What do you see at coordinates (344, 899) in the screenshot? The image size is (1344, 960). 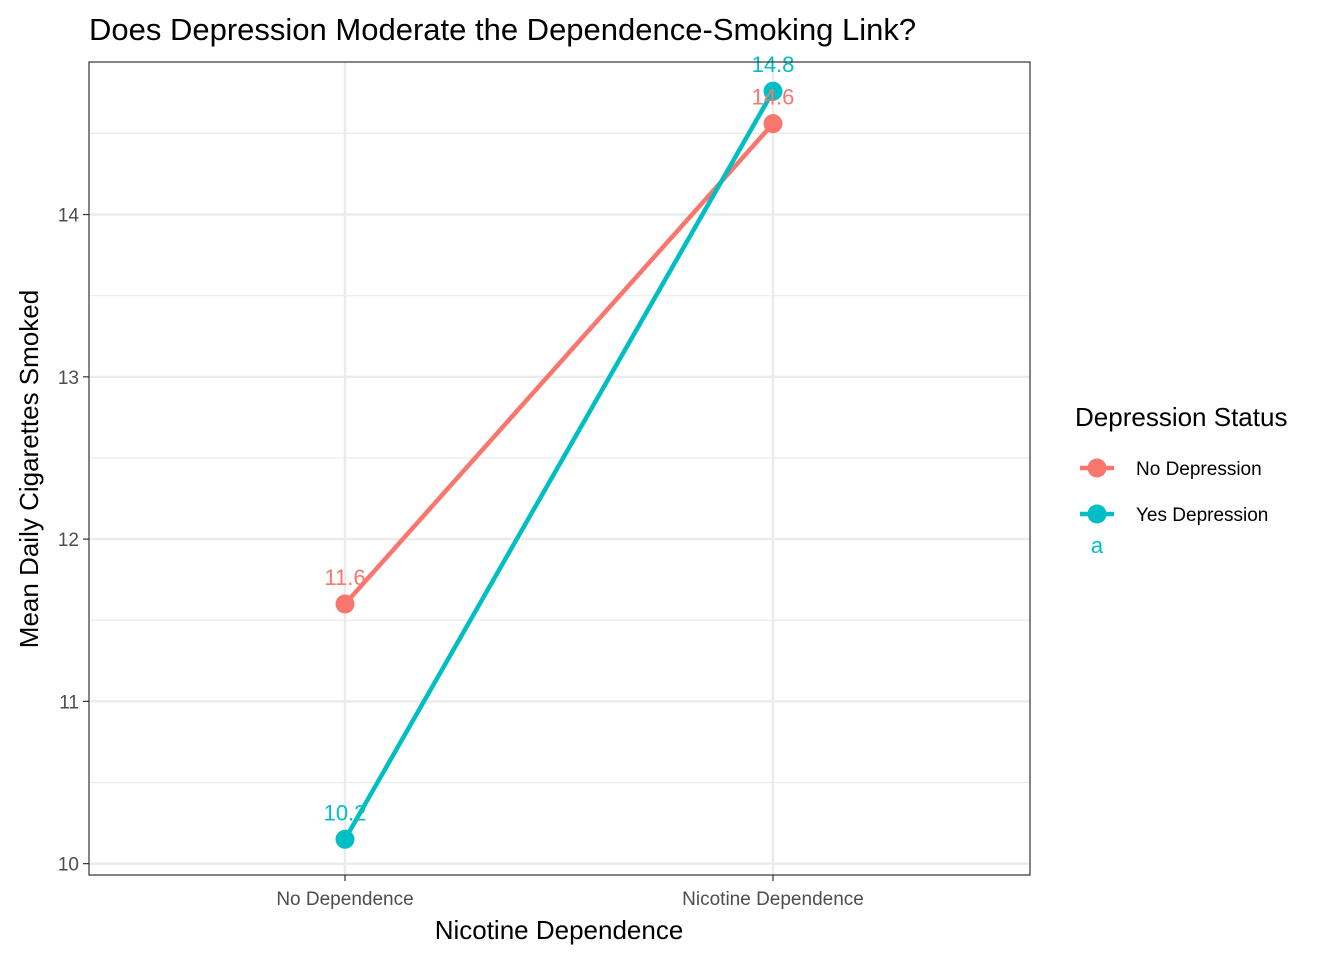 I see `x-tick-label: No Dependence` at bounding box center [344, 899].